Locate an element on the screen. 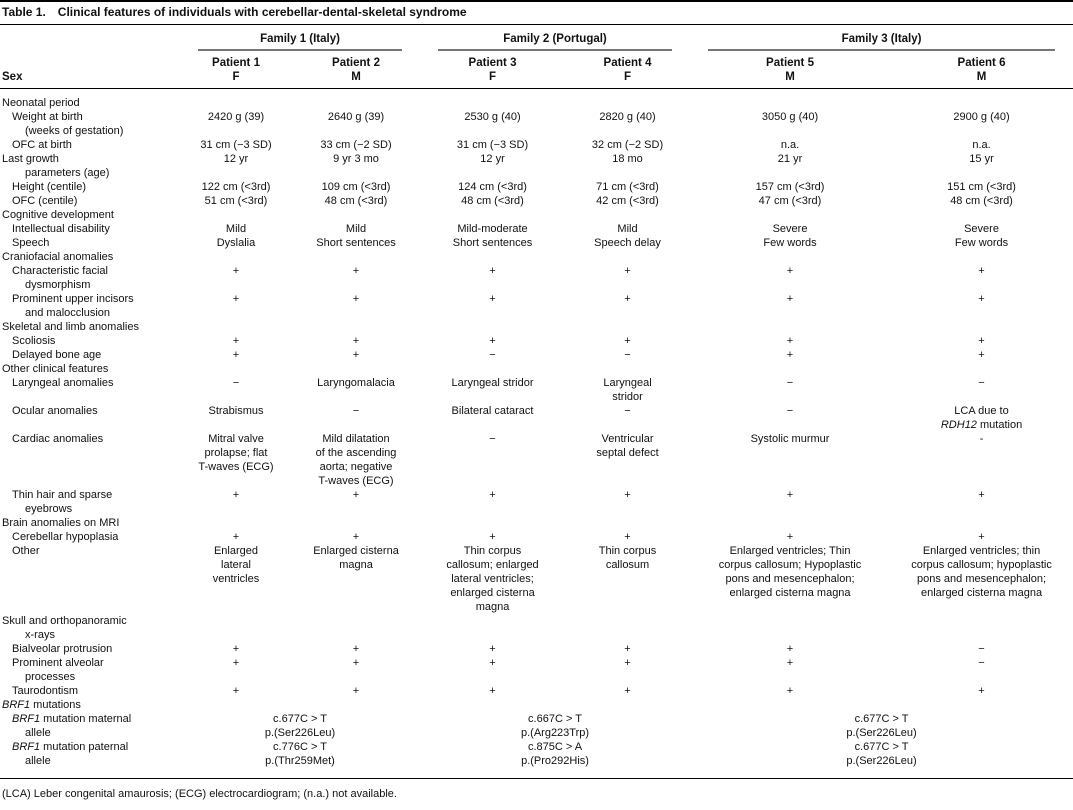 This screenshot has height=810, width=1073. value-cell: 12 yr is located at coordinates (236, 159).